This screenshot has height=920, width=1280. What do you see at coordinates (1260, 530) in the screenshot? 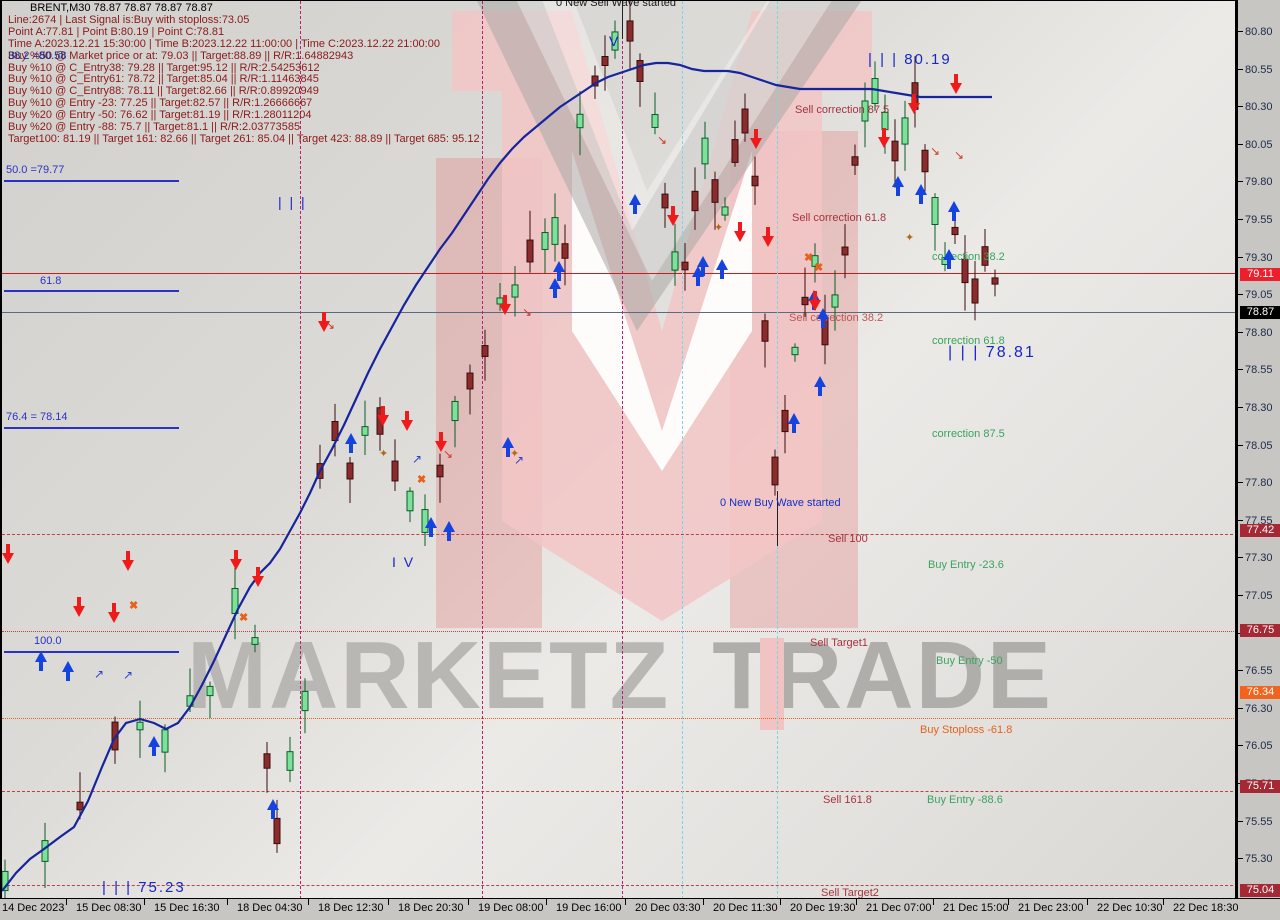
I see `price-tag-77-42: 77.42` at bounding box center [1260, 530].